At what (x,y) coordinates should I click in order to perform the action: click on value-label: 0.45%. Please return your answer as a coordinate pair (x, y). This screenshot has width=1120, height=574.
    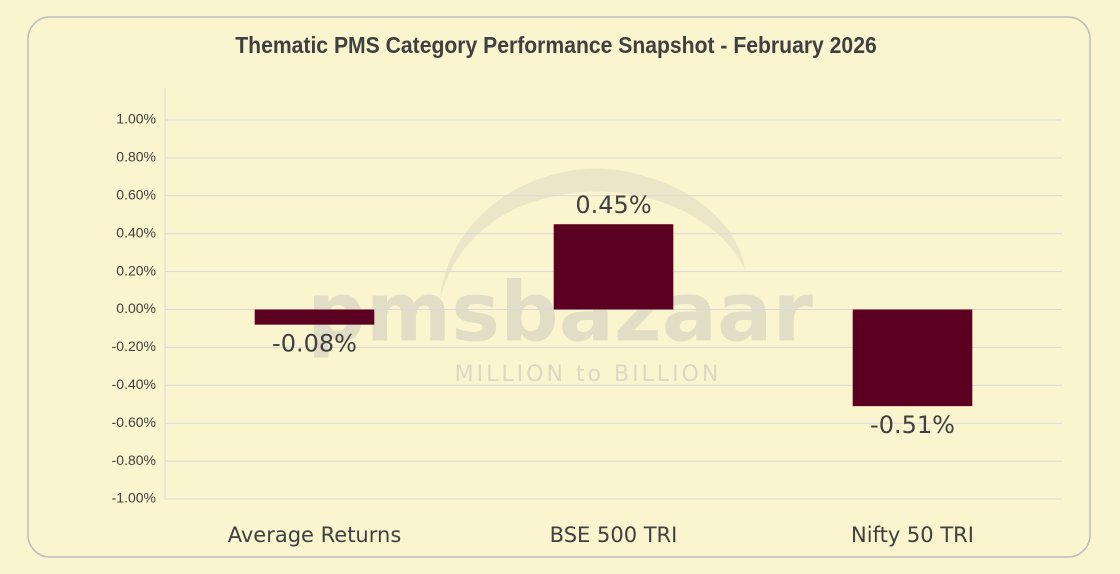
    Looking at the image, I should click on (613, 205).